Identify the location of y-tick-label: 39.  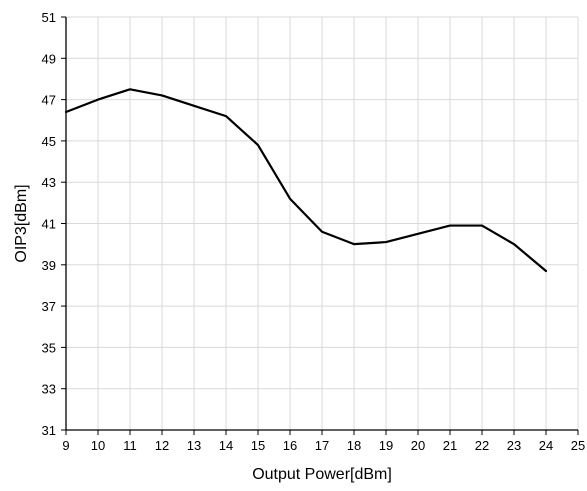
(49, 265).